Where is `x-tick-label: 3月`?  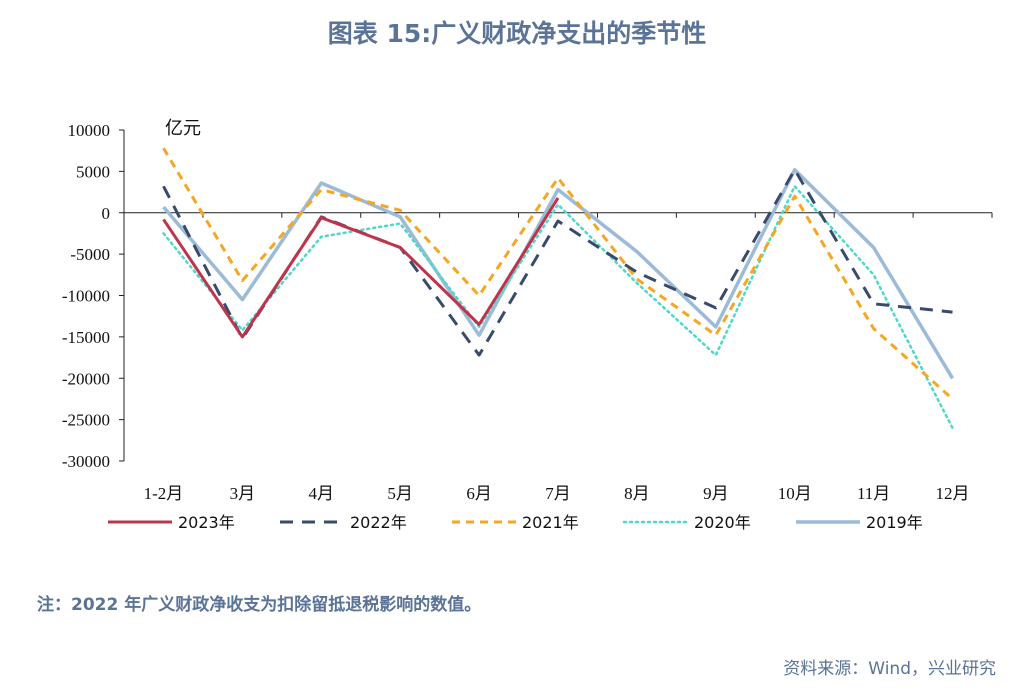 x-tick-label: 3月 is located at coordinates (243, 493).